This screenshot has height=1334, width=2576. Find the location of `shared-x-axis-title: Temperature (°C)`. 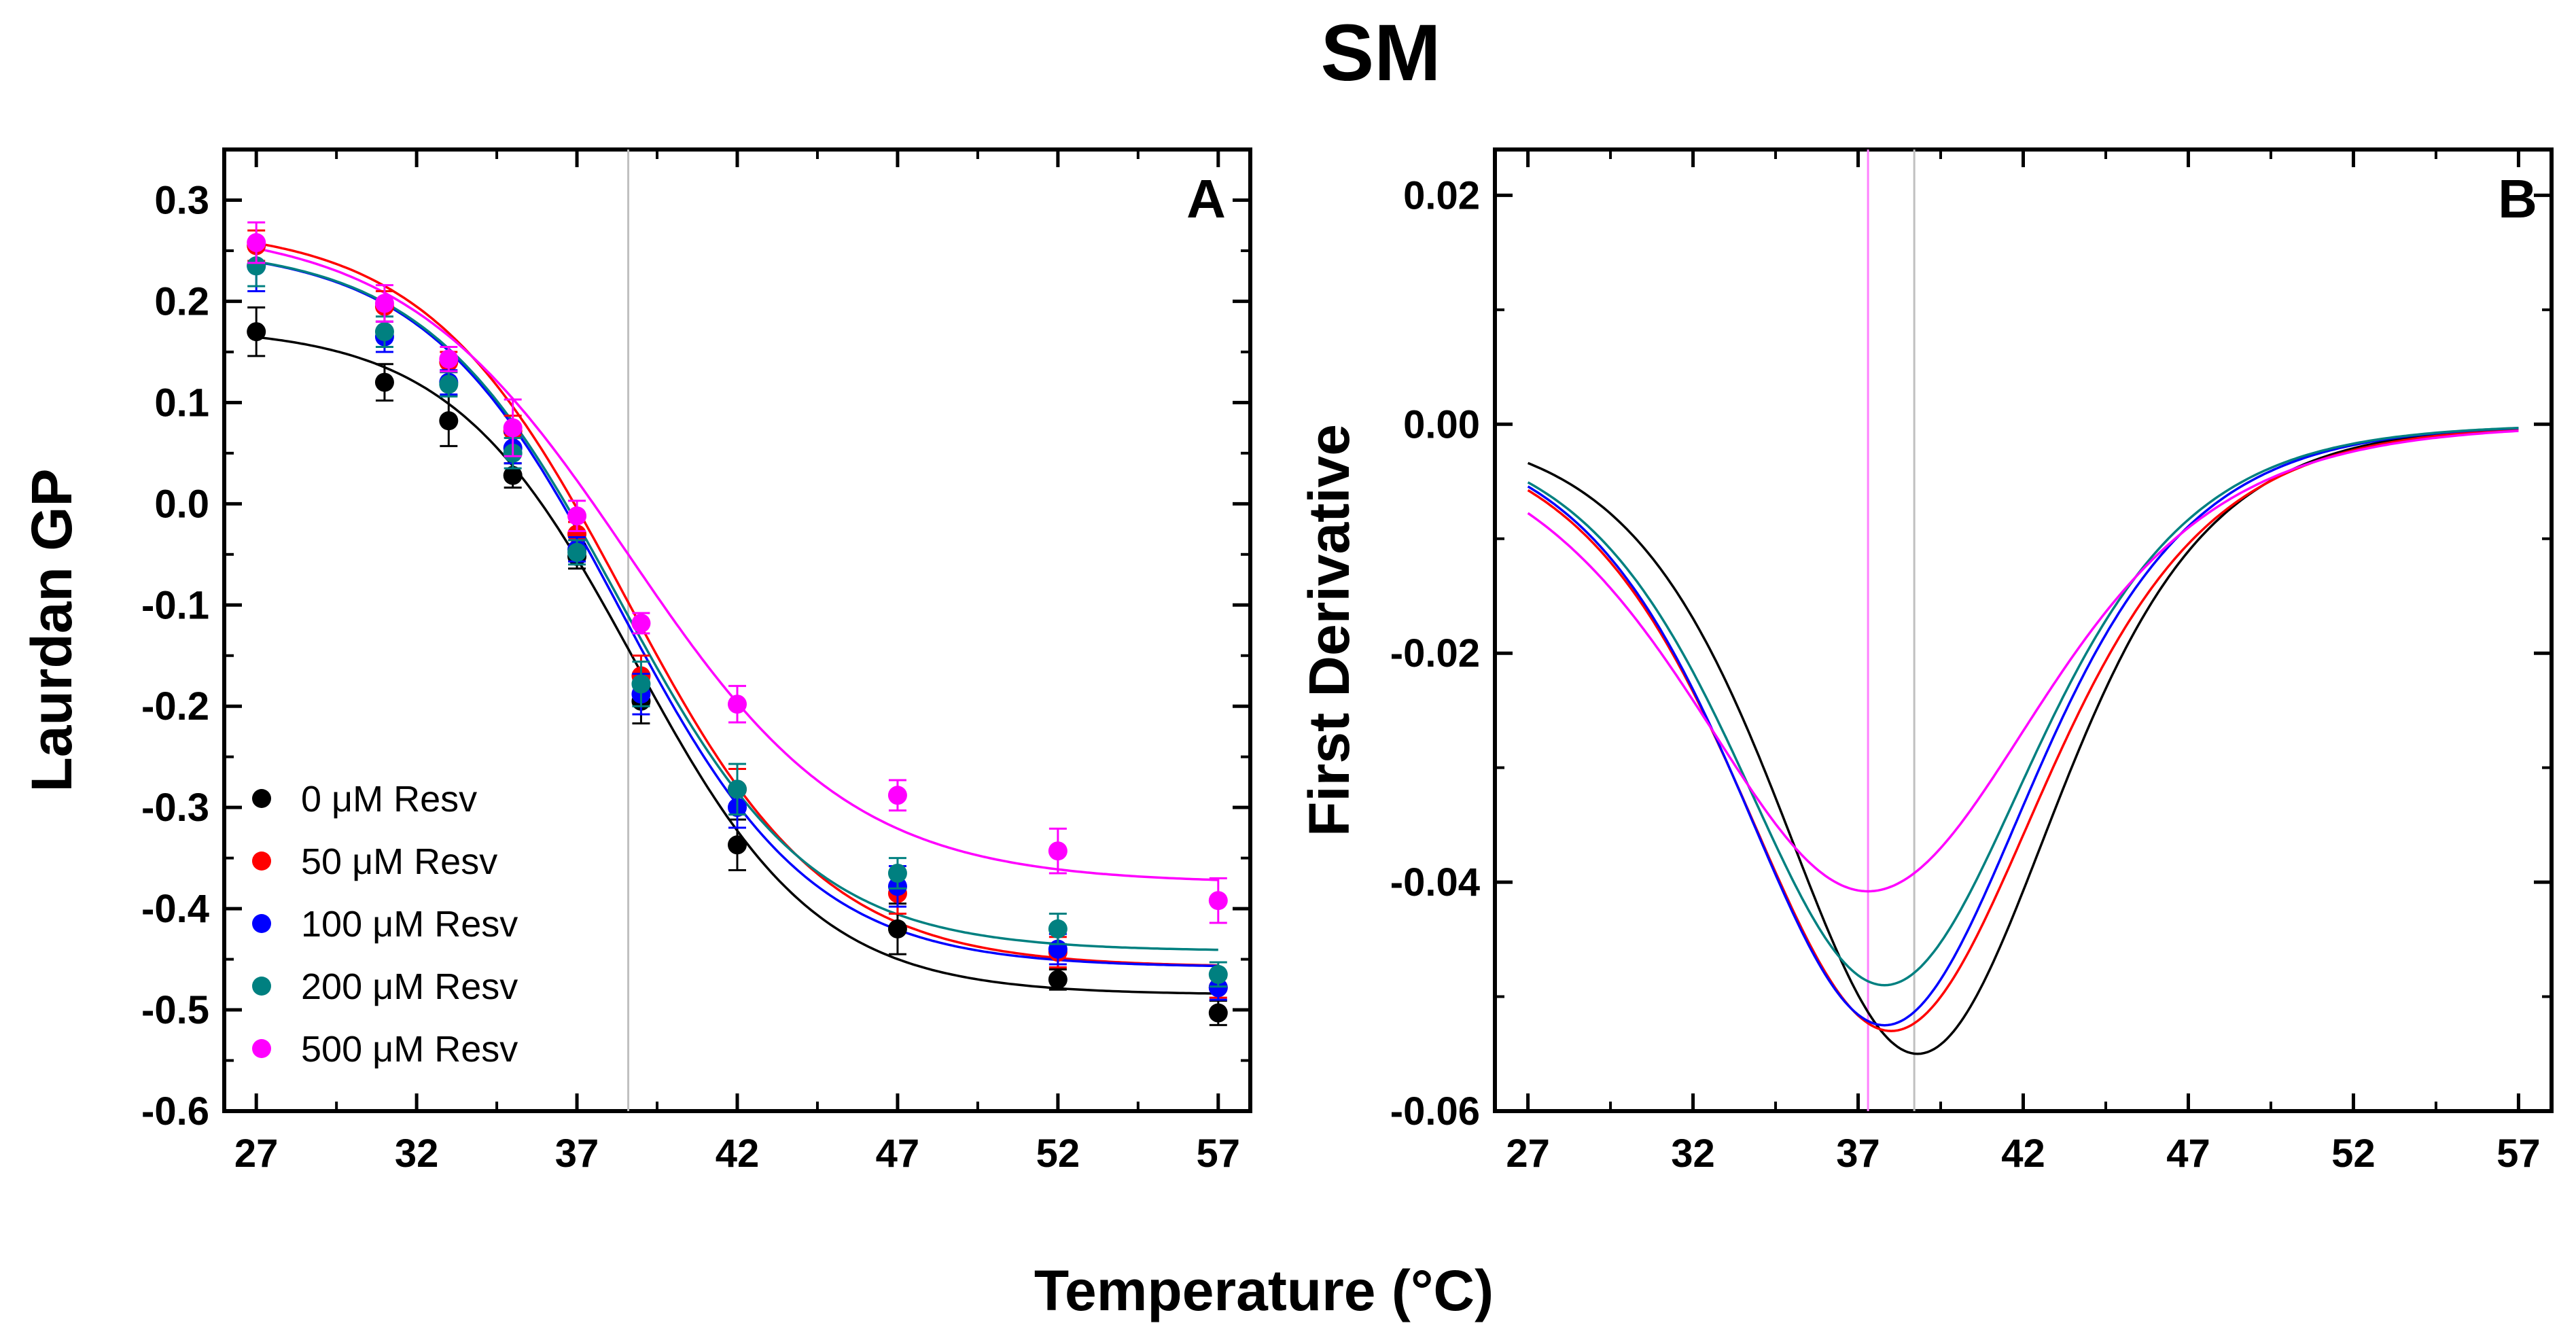

shared-x-axis-title: Temperature (°C) is located at coordinates (1264, 1291).